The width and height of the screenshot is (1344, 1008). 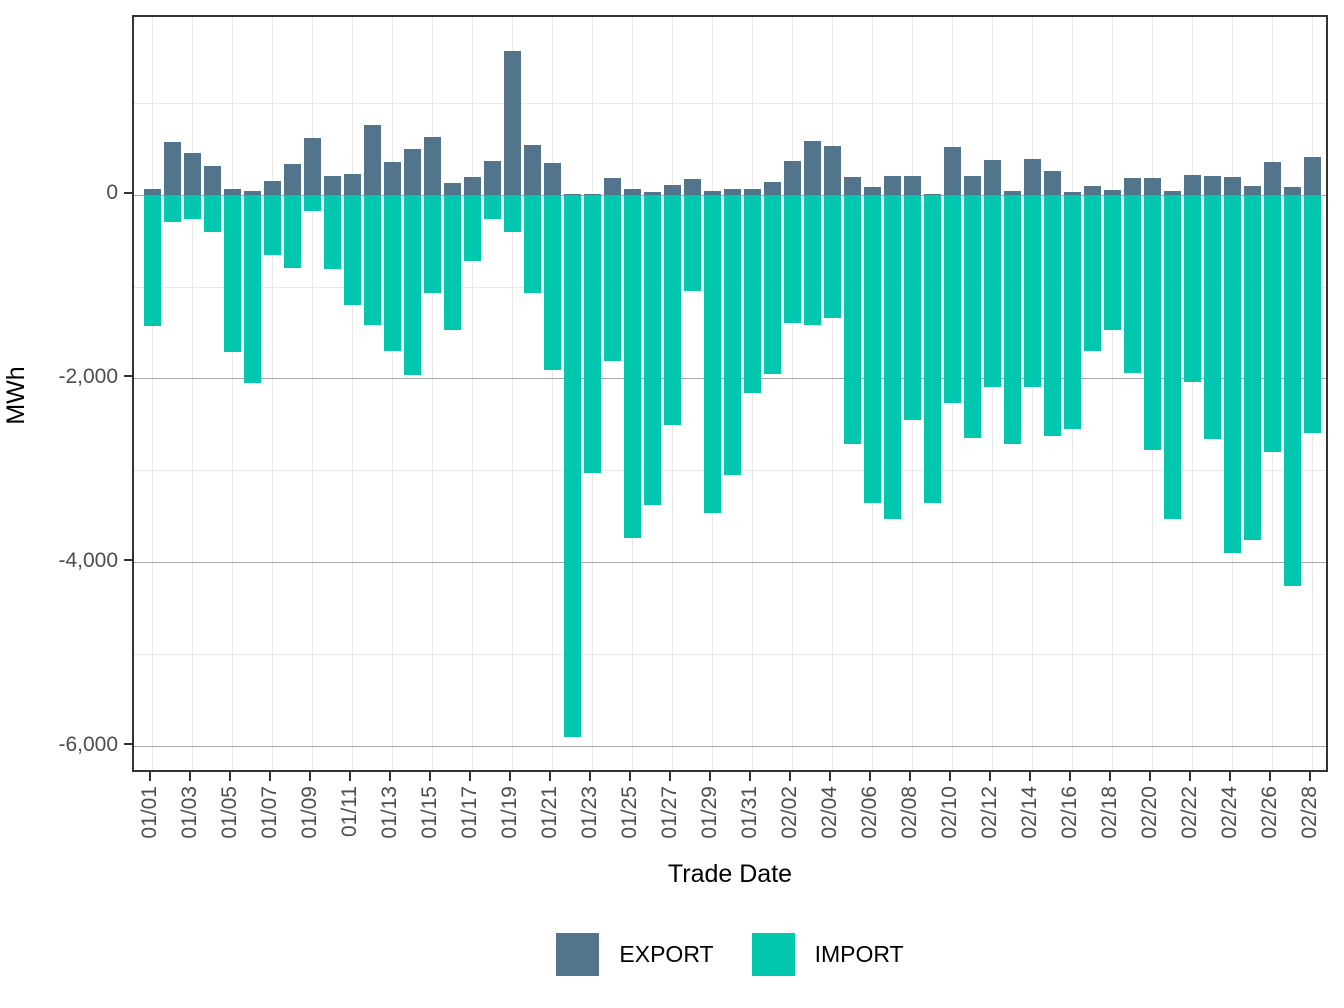 What do you see at coordinates (859, 953) in the screenshot?
I see `legend-import-label: IMPORT` at bounding box center [859, 953].